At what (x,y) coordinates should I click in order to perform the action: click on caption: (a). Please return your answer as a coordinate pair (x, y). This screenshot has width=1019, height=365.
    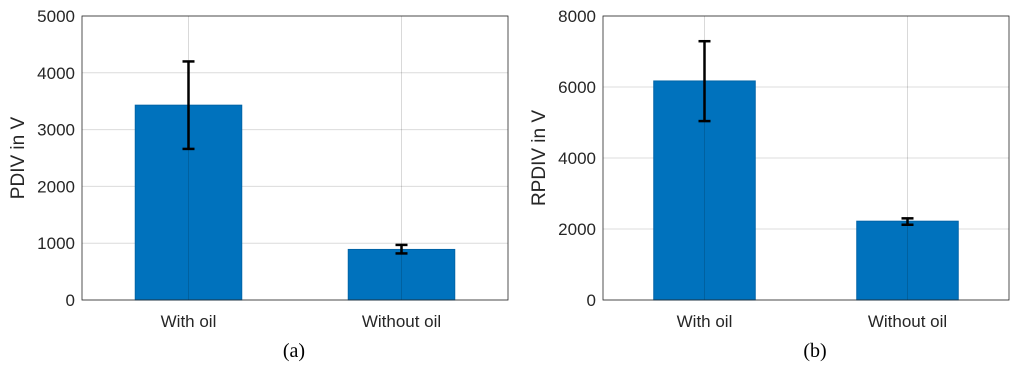
    Looking at the image, I should click on (294, 351).